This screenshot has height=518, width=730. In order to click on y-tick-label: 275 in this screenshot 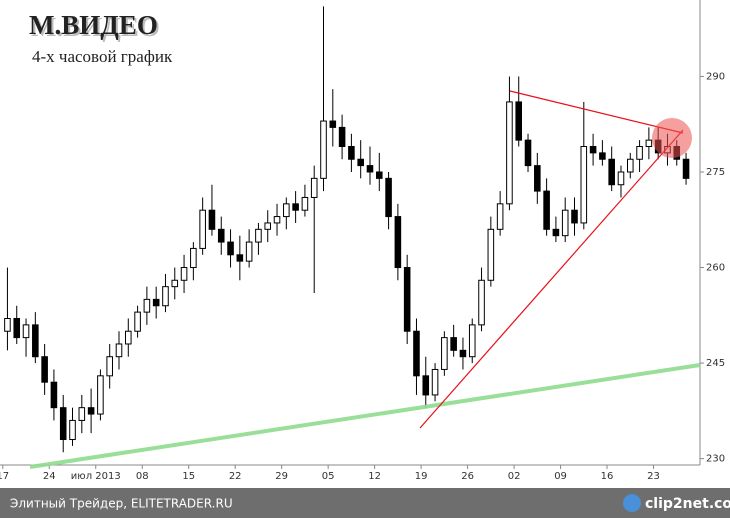, I will do `click(715, 172)`.